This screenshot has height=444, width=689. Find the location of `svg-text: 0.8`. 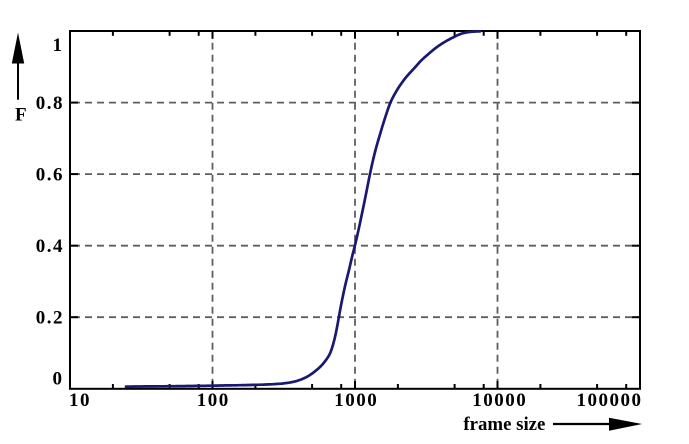

svg-text: 0.8 is located at coordinates (50, 103).